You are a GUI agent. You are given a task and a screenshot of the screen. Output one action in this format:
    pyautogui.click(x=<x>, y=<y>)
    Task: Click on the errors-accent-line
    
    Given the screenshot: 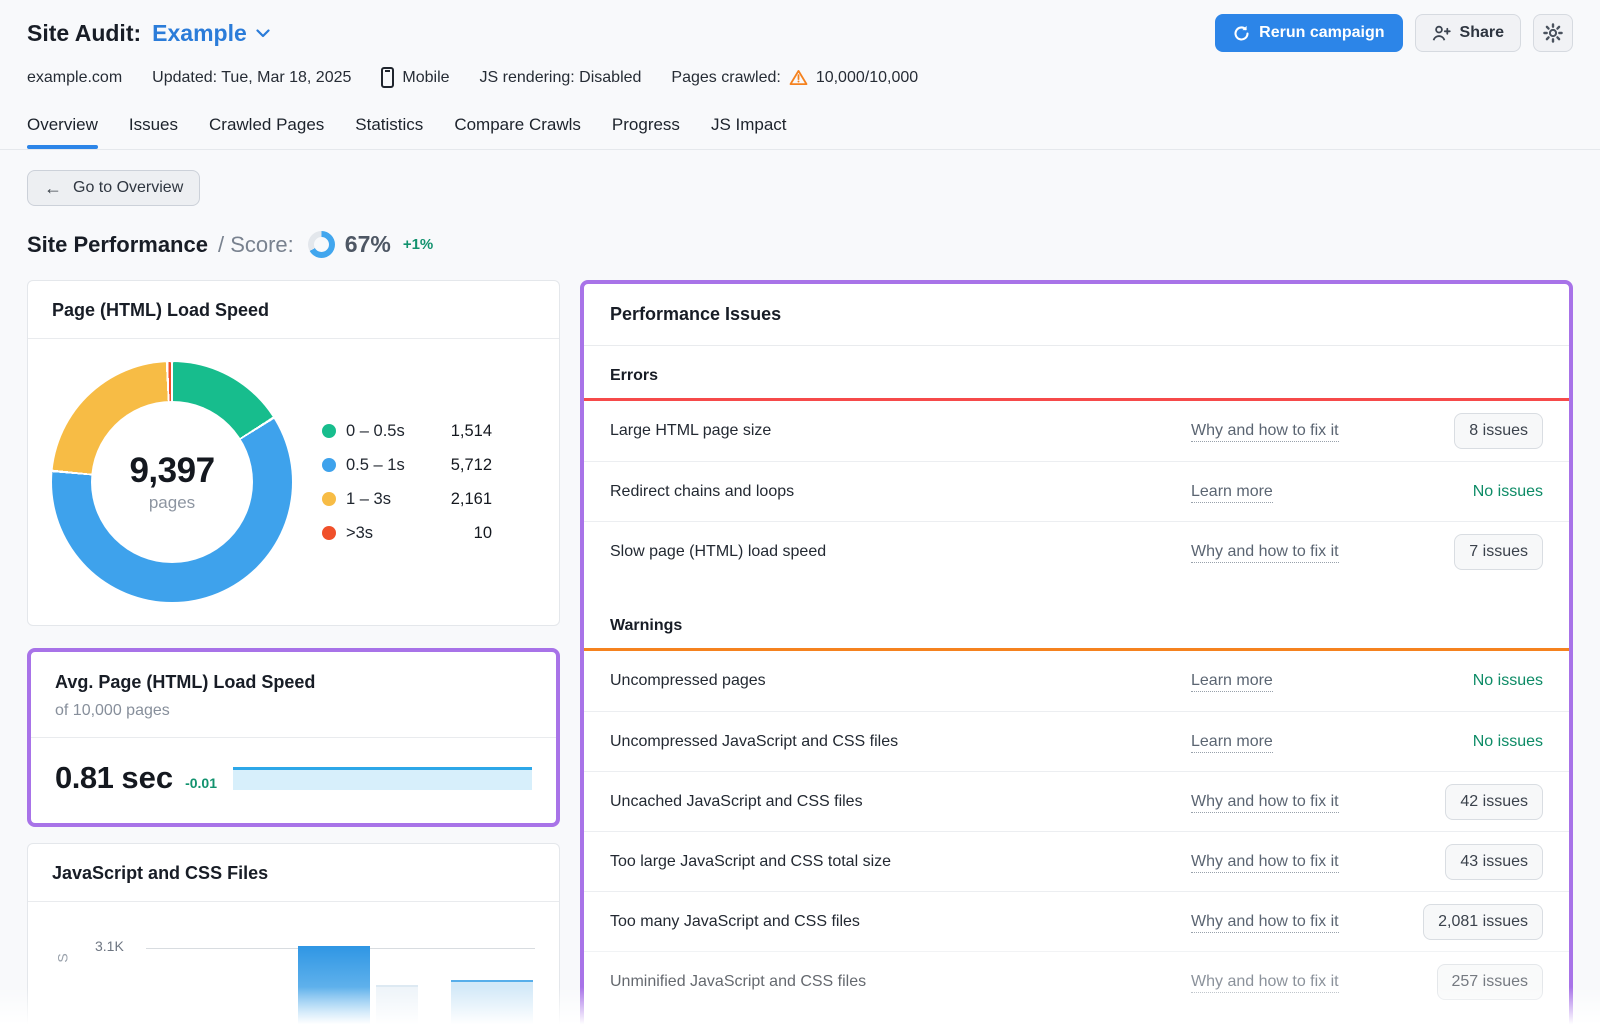 What is the action you would take?
    pyautogui.click(x=1076, y=399)
    